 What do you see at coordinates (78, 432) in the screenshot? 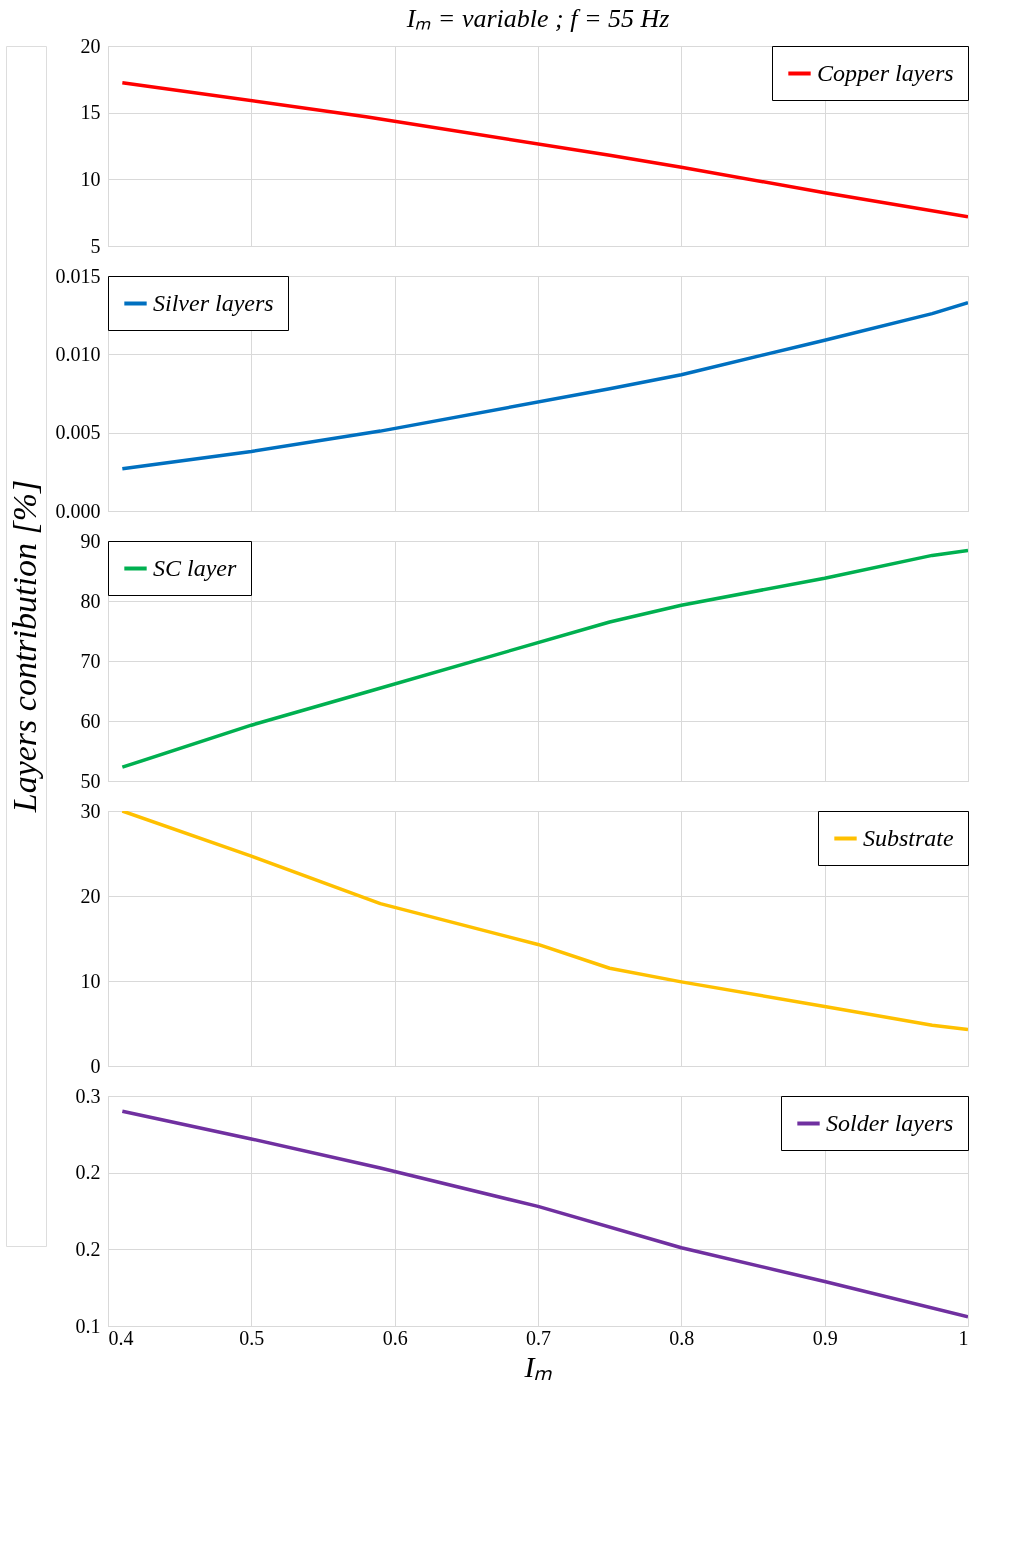
I see `y-tick-label: 0.005` at bounding box center [78, 432].